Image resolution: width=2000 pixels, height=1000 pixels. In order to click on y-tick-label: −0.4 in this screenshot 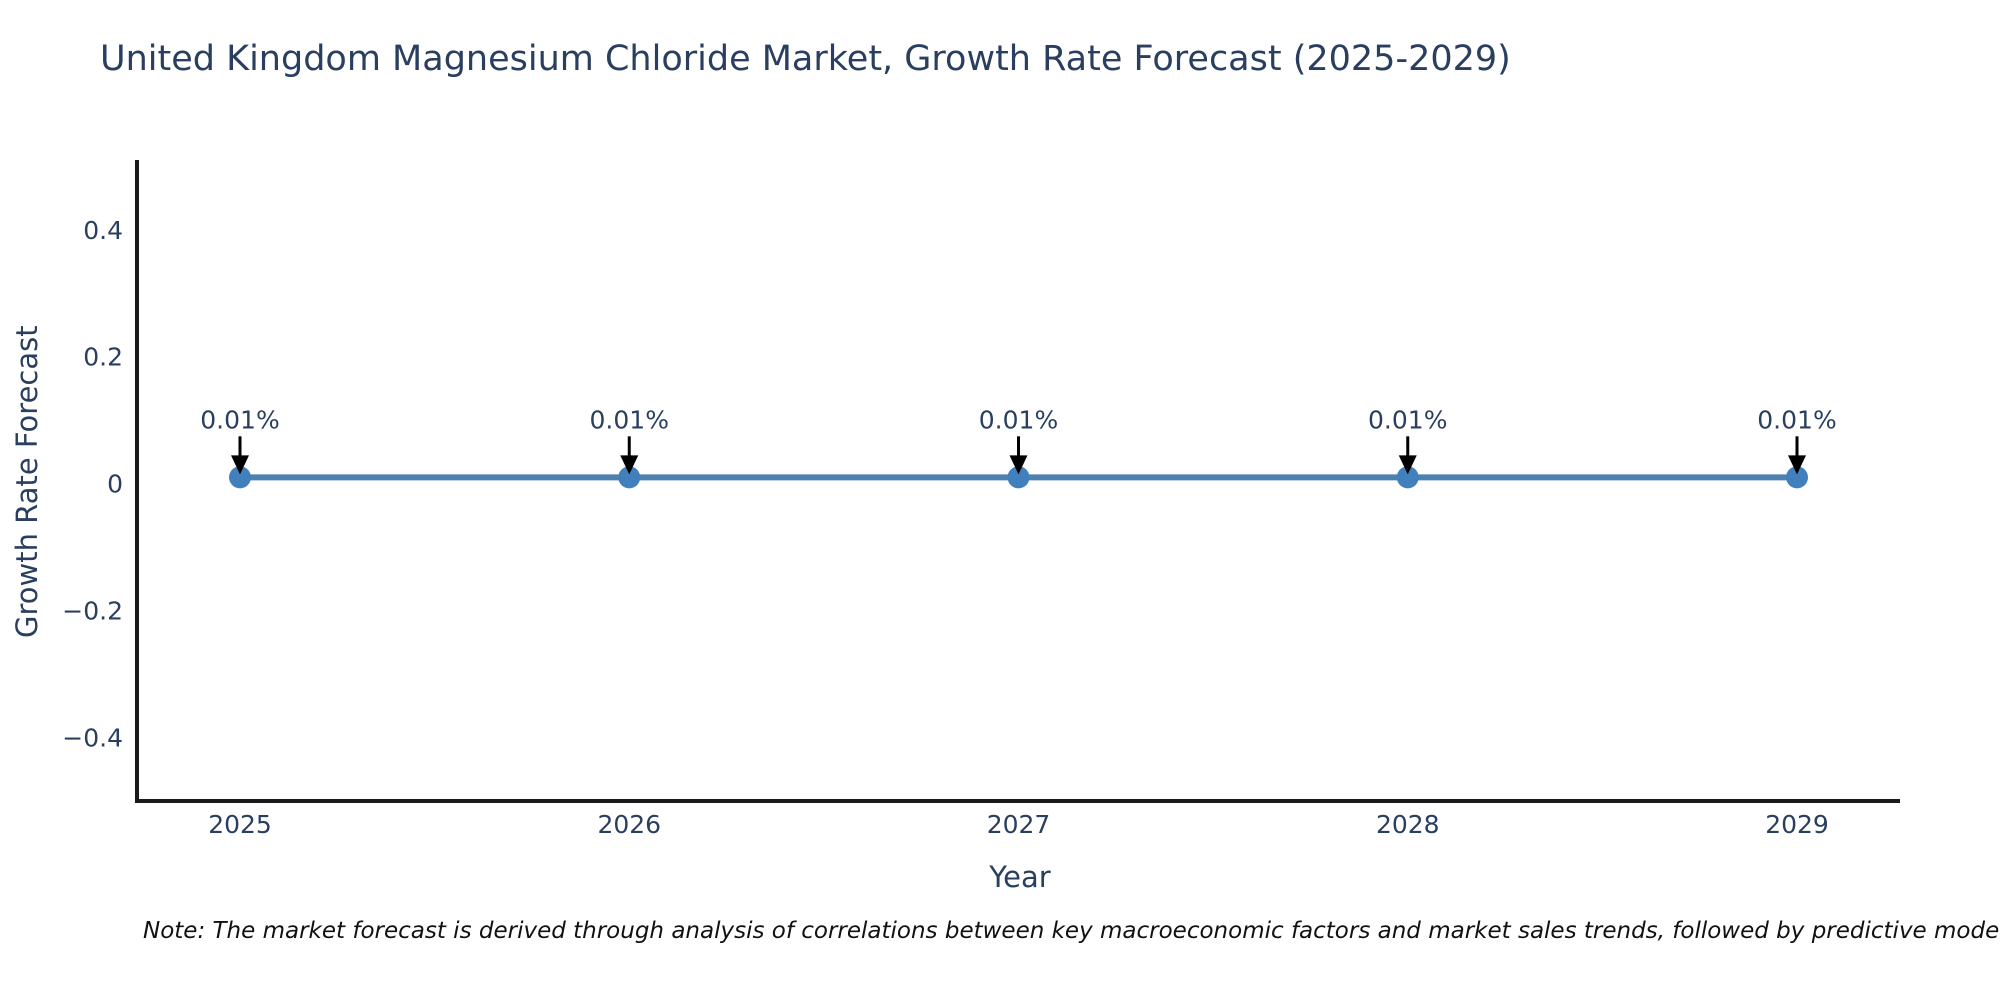, I will do `click(92, 738)`.